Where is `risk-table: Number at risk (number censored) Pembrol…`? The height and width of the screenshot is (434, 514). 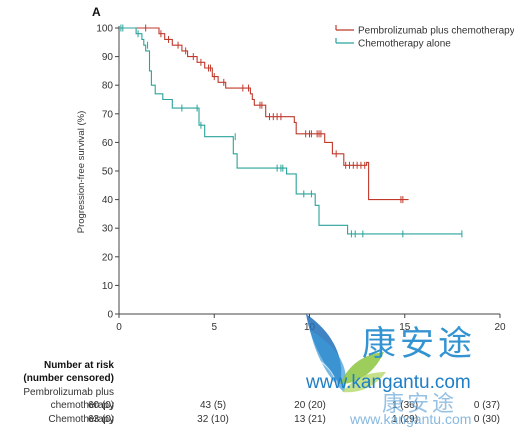
risk-table: Number at risk (number censored) Pembrol… is located at coordinates (261, 392).